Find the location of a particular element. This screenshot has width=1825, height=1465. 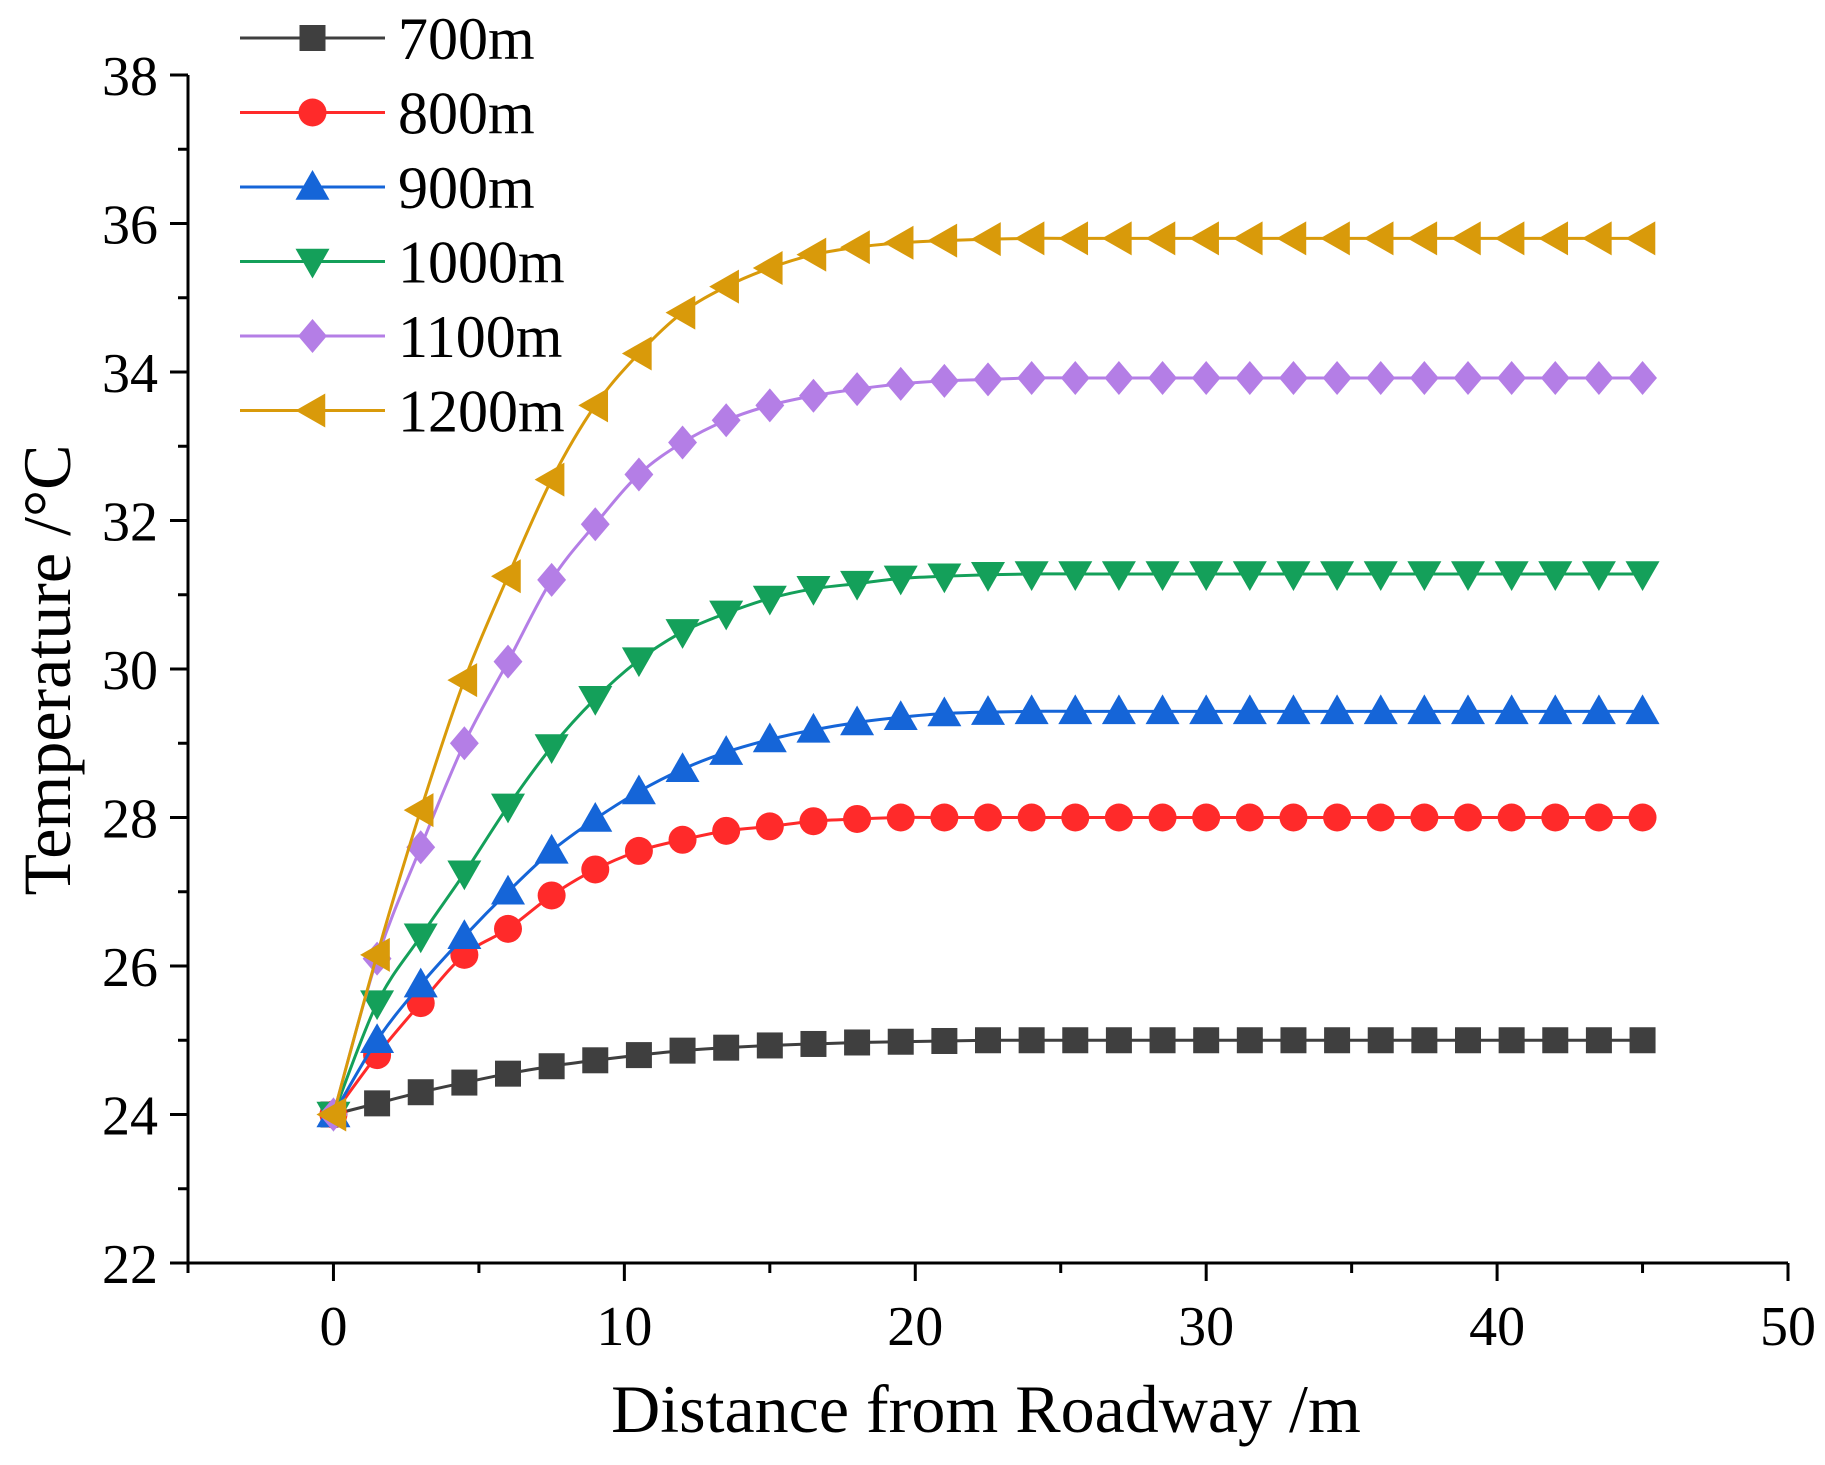

x-tick-label: 40 is located at coordinates (1497, 1327).